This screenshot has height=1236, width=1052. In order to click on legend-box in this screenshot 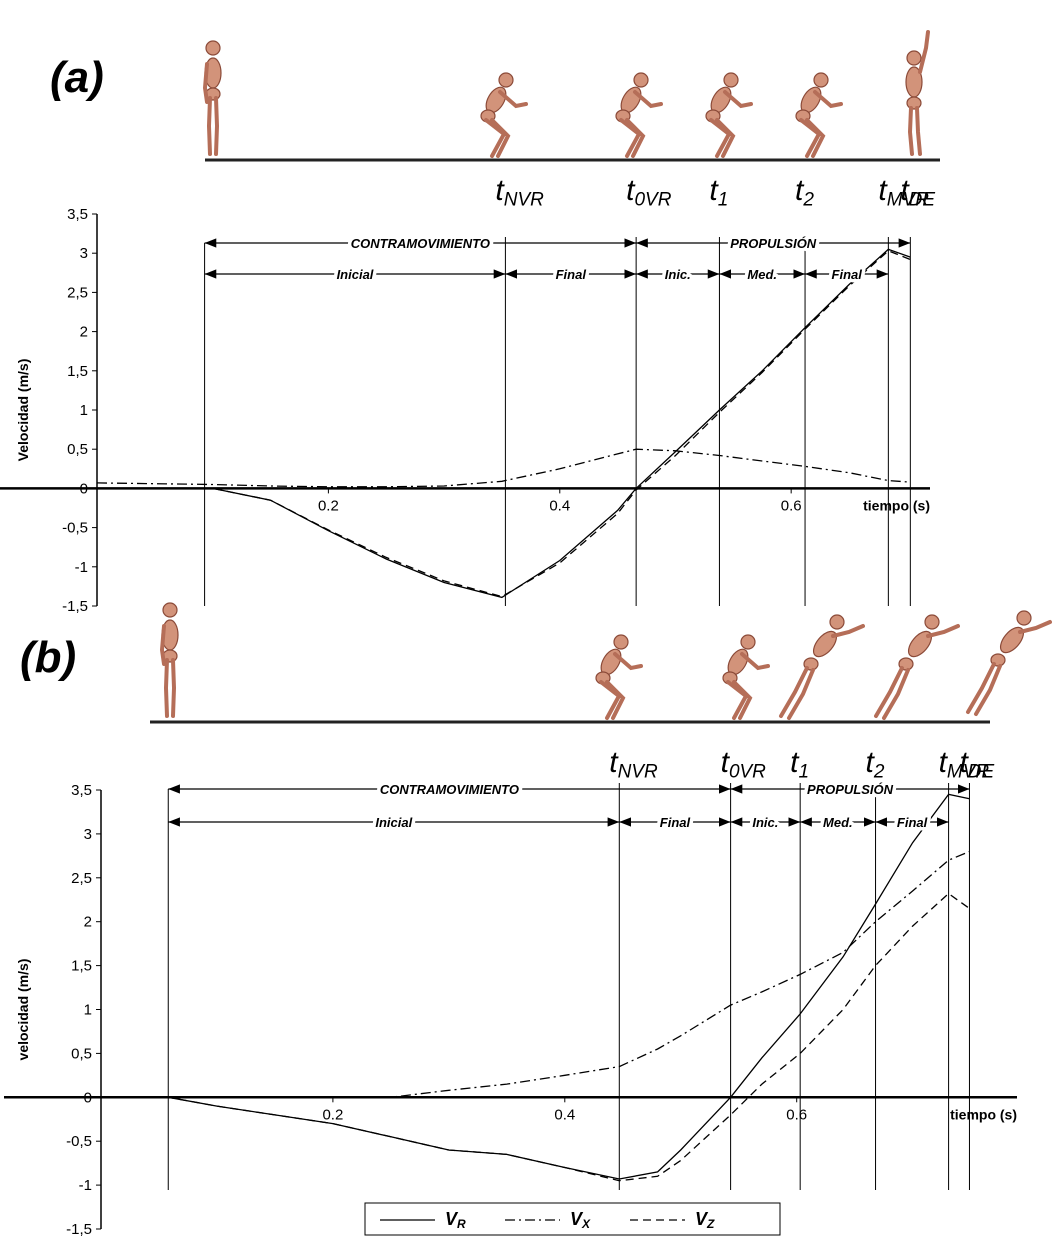, I will do `click(572, 1219)`.